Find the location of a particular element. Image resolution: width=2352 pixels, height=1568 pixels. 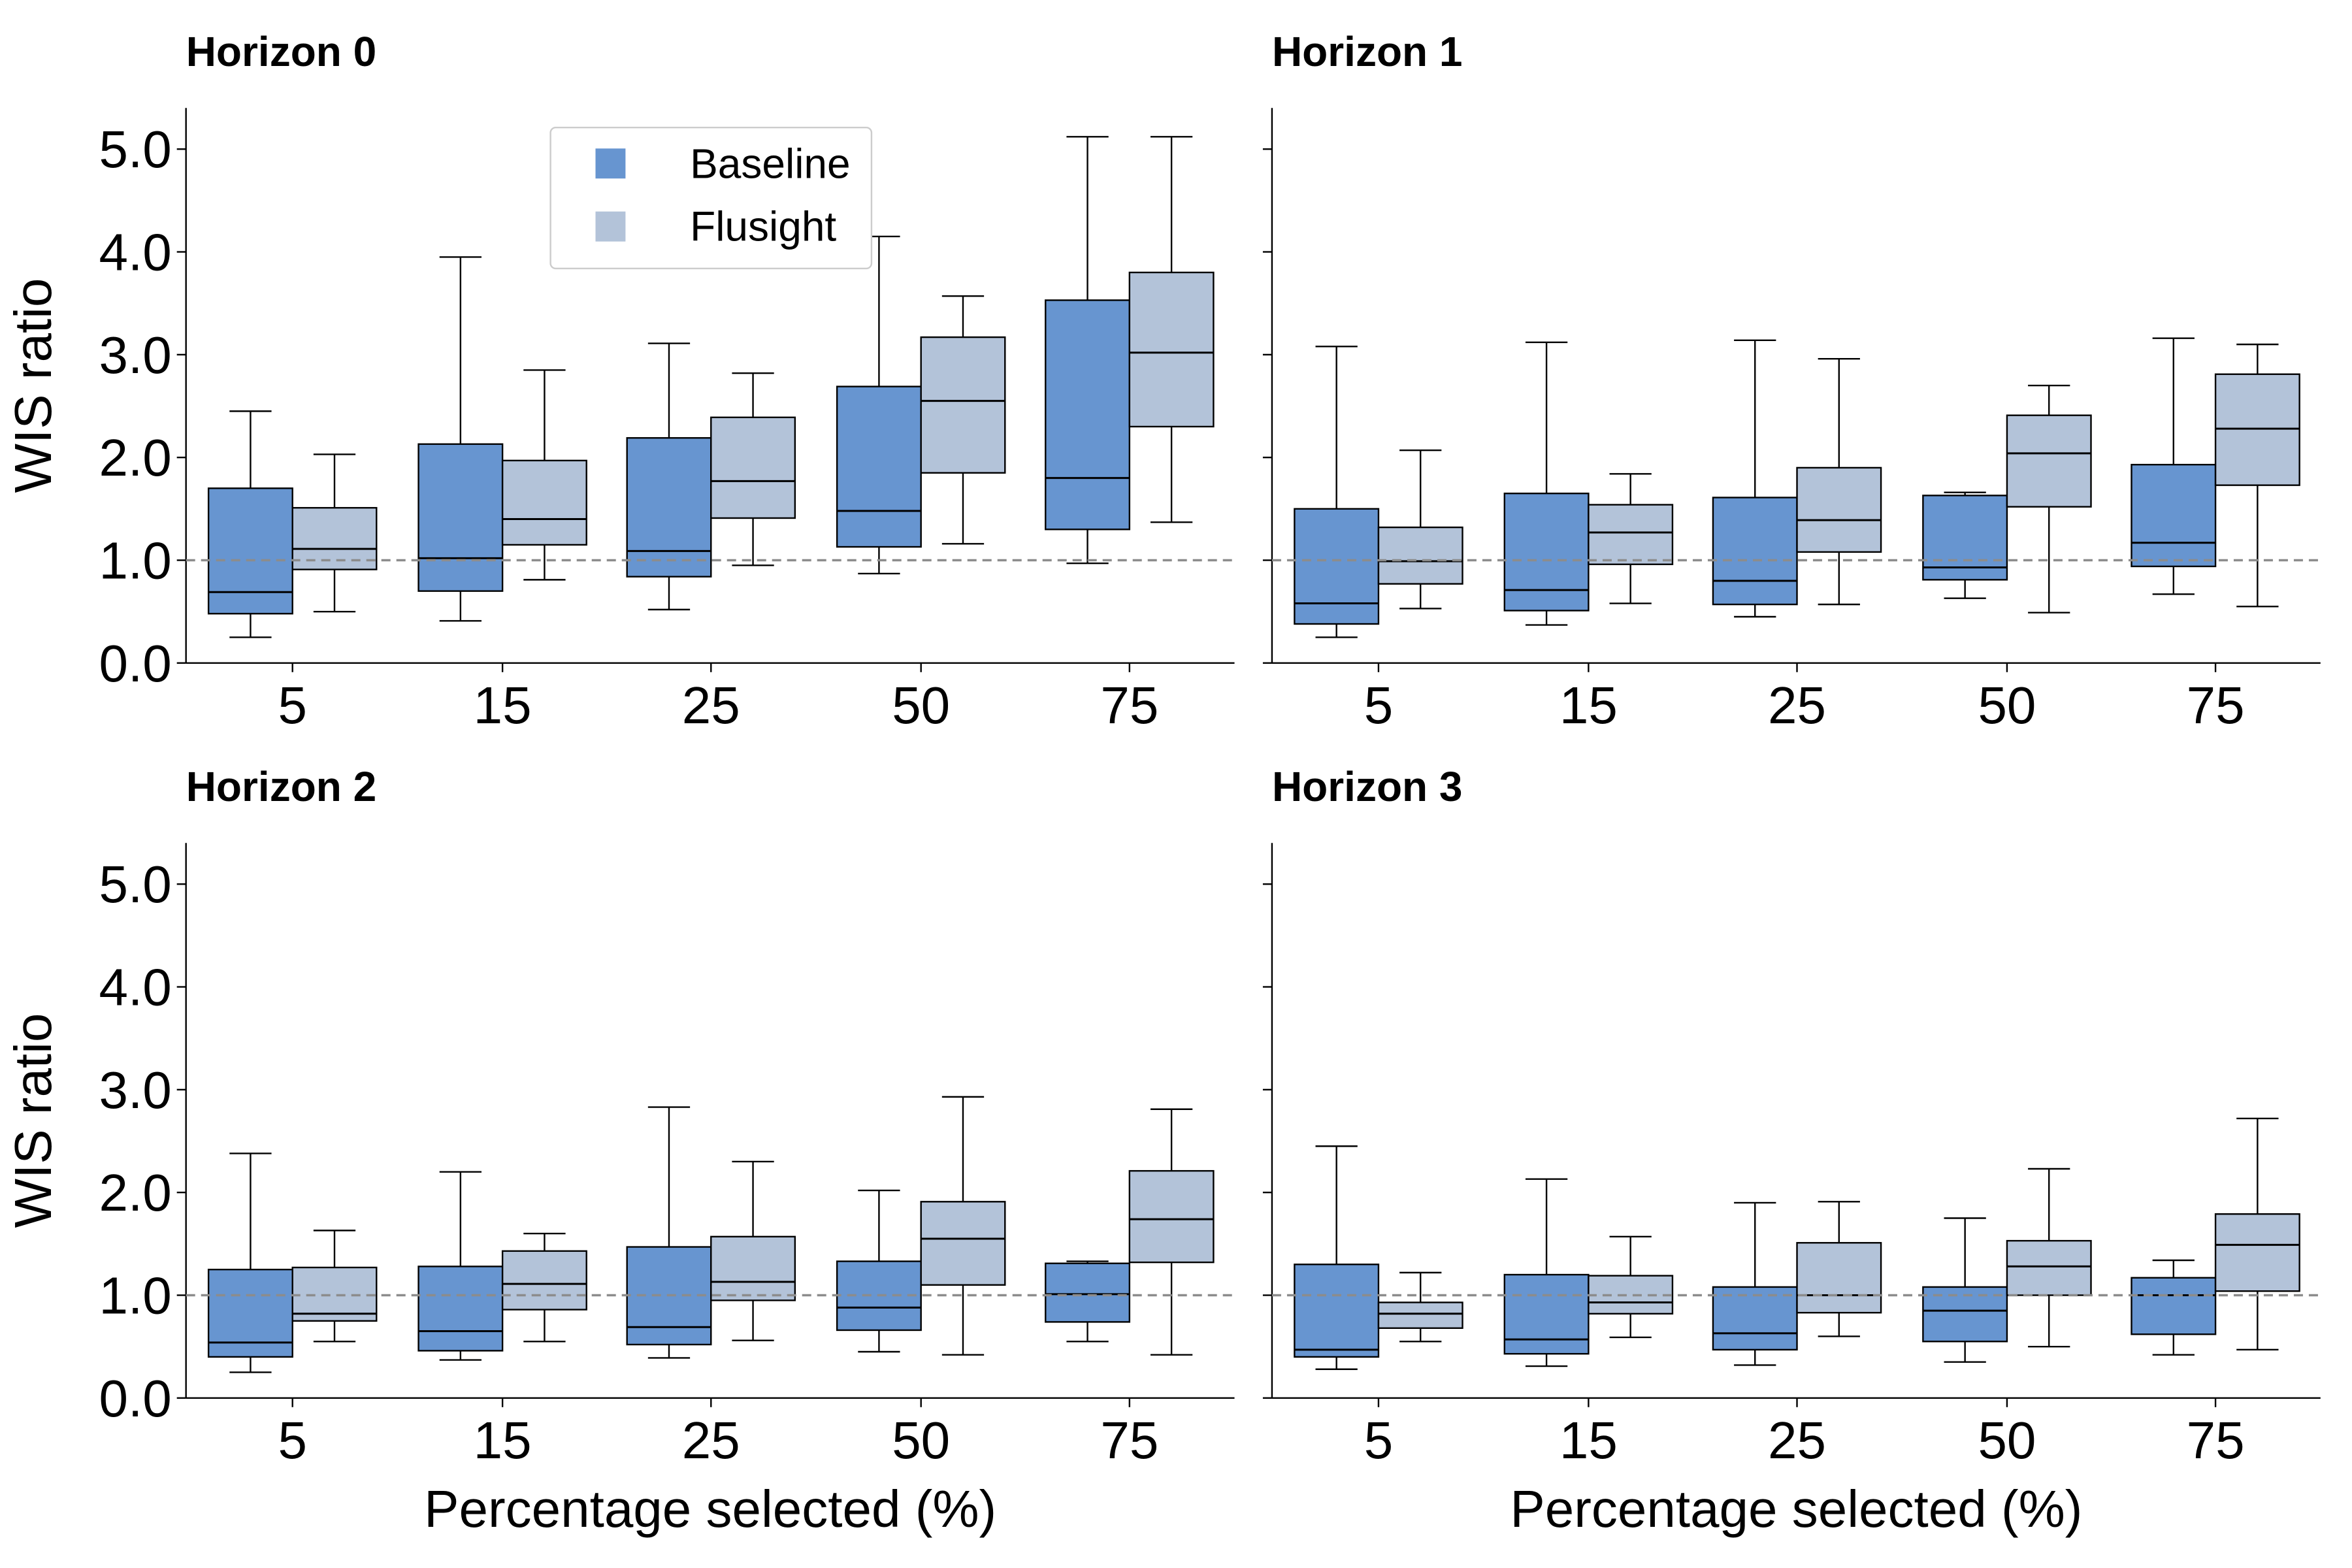

y-tick-label: 5.0 is located at coordinates (135, 149).